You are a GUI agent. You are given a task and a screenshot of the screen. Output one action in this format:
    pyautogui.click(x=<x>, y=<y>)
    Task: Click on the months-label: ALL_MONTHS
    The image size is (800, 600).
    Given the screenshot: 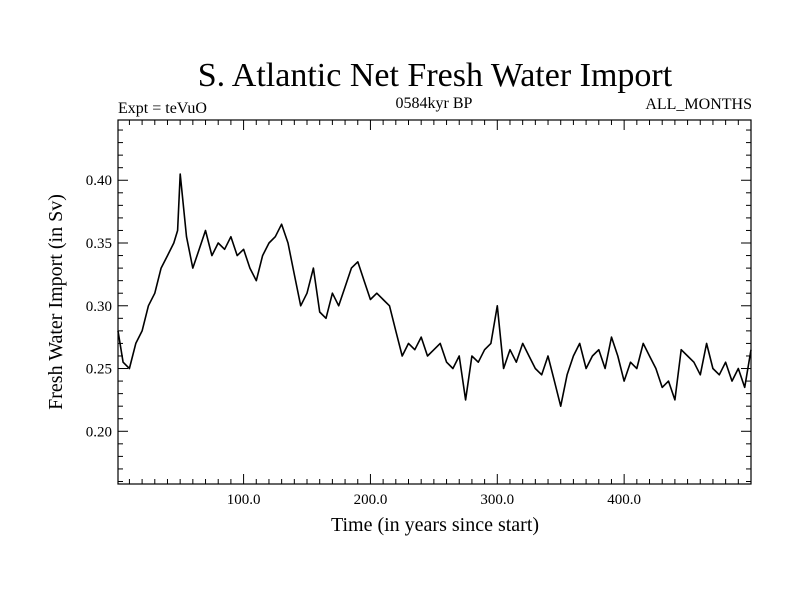 What is the action you would take?
    pyautogui.click(x=698, y=104)
    